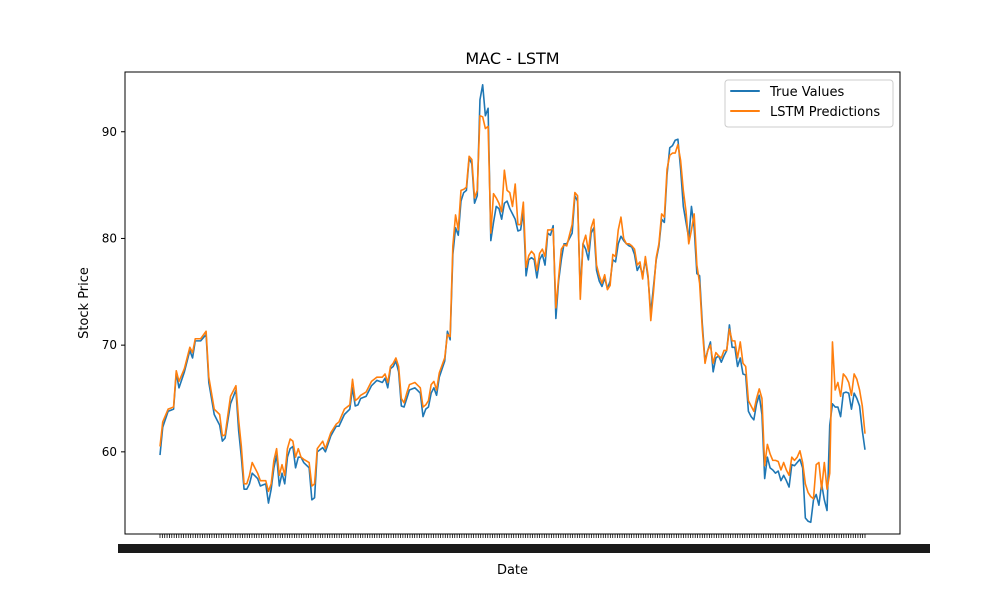 The image size is (1000, 600). Describe the element at coordinates (825, 112) in the screenshot. I see `legend-label-lstm: LSTM Predictions` at that location.